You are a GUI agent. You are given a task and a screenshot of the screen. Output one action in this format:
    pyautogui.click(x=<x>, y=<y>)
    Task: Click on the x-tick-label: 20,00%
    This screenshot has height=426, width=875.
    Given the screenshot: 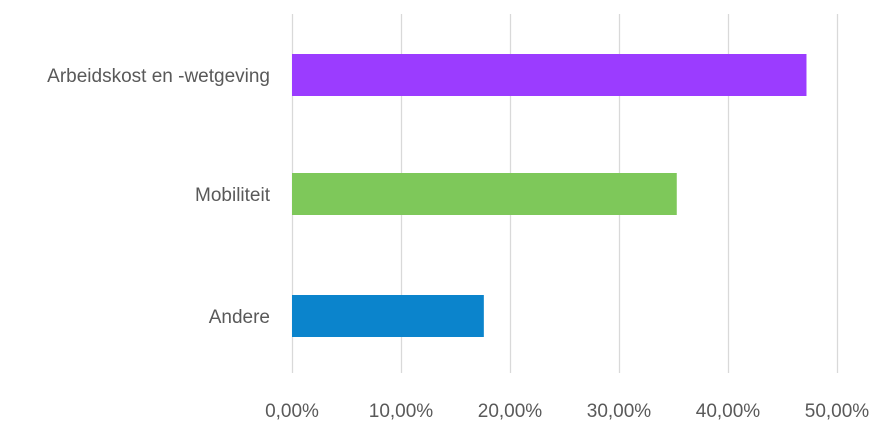 What is the action you would take?
    pyautogui.click(x=510, y=411)
    